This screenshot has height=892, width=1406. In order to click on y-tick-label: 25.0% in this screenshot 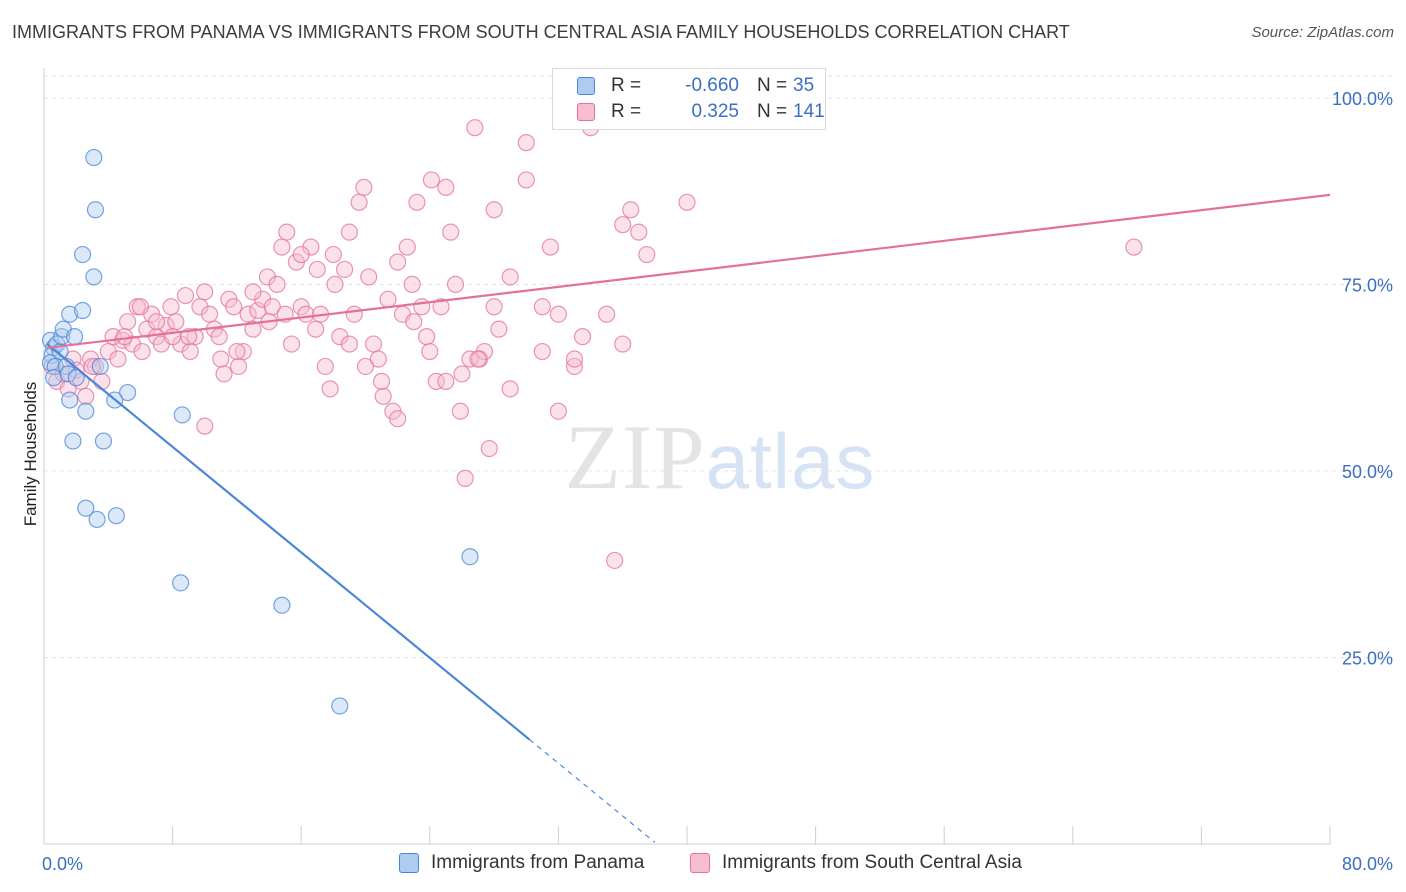, I will do `click(1367, 658)`.